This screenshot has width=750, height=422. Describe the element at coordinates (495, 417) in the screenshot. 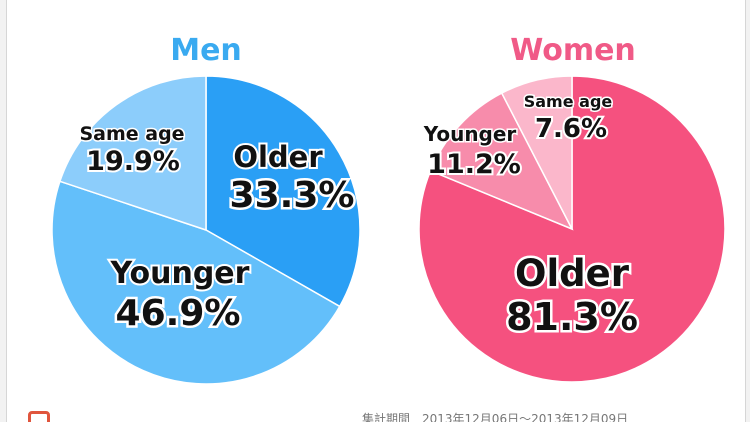

I see `survey-period: 集計期間 2013年12月06日～2013年12月09日` at that location.